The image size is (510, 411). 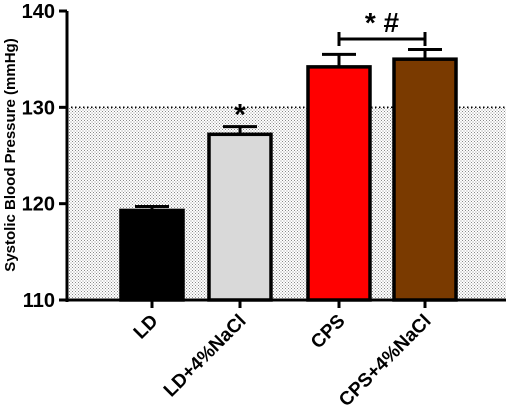 What do you see at coordinates (38, 205) in the screenshot?
I see `y-tick-label: 120` at bounding box center [38, 205].